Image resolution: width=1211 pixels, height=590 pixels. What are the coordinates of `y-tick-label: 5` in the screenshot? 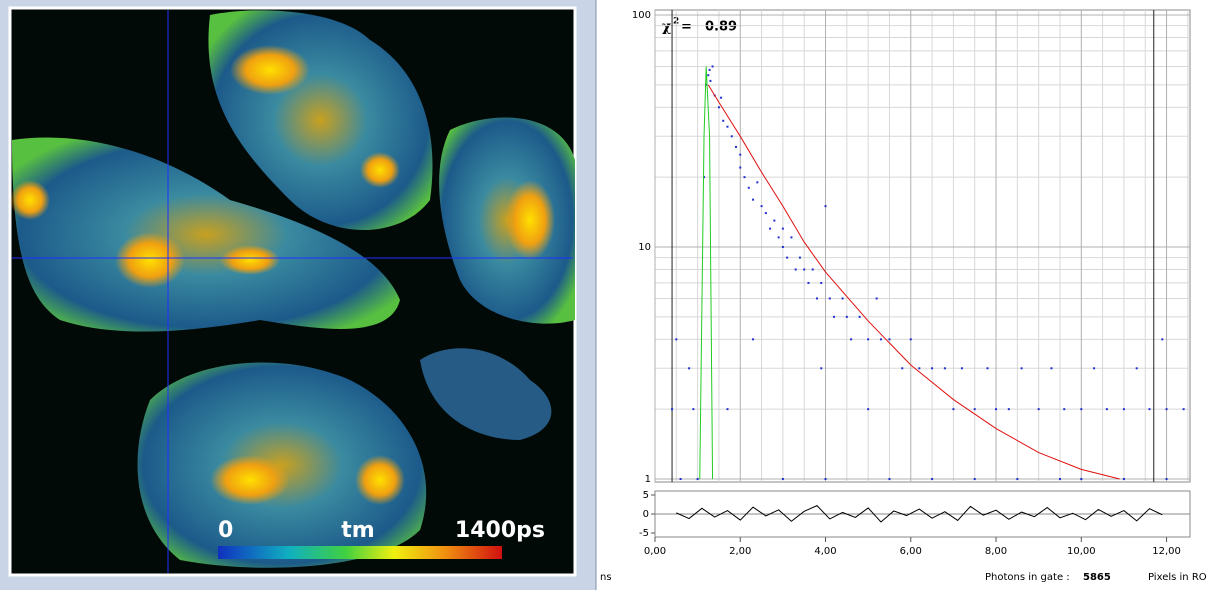 It's located at (646, 495).